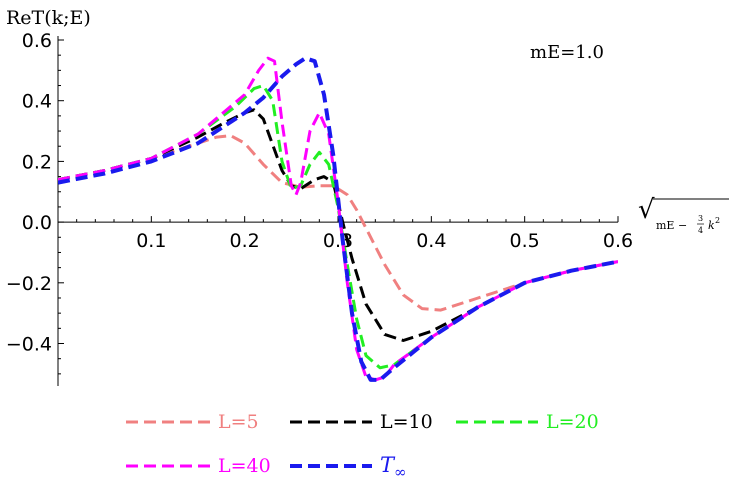 This screenshot has width=731, height=495. What do you see at coordinates (238, 422) in the screenshot?
I see `legend-label-l5: L=5` at bounding box center [238, 422].